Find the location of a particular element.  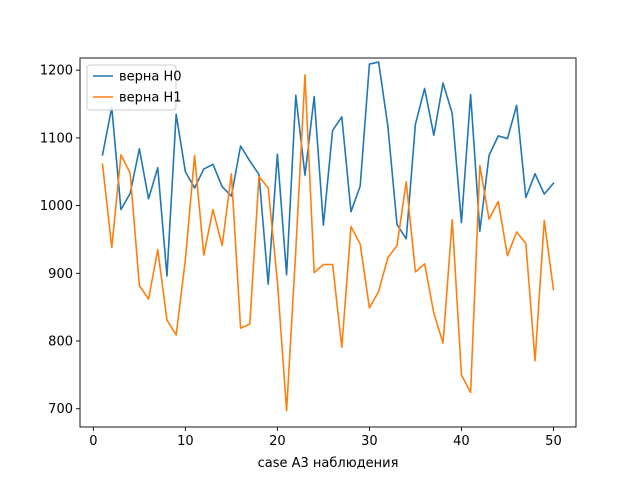

y-tick-label: 1100 is located at coordinates (56, 138).